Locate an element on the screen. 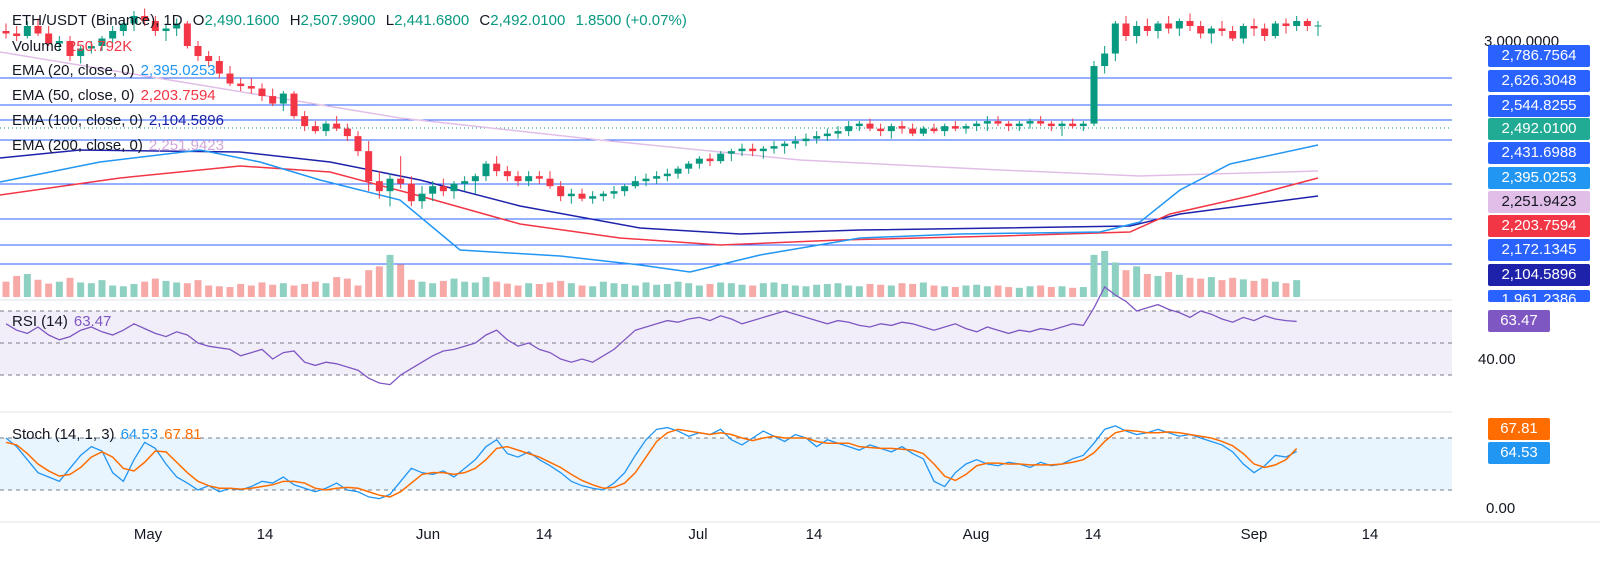 The image size is (1600, 575). ema100-legend: EMA (100, close, 0) 2,104.5896 is located at coordinates (118, 120).